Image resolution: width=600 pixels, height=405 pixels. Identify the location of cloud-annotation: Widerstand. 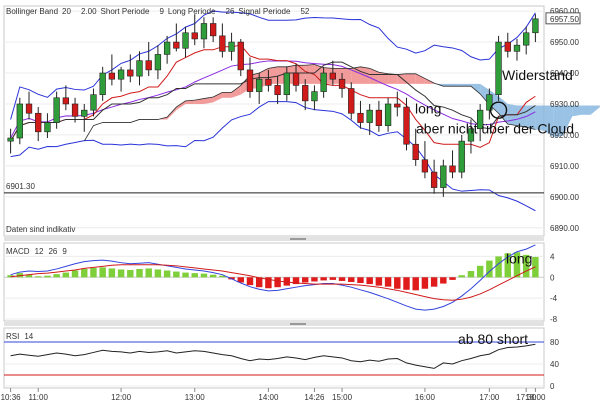
(537, 75).